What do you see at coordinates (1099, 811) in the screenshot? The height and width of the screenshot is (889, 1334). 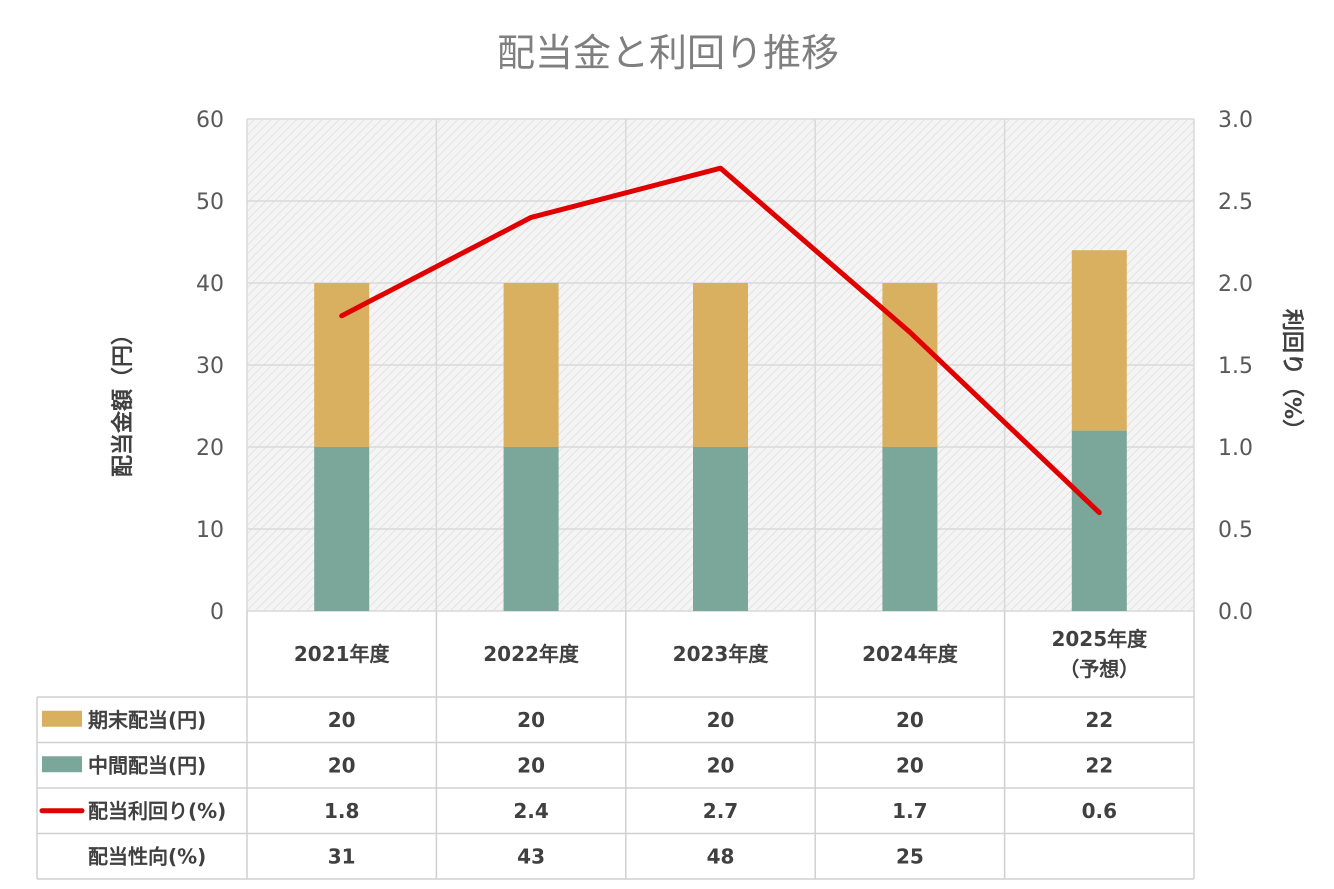 I see `table-cell: 0.6` at bounding box center [1099, 811].